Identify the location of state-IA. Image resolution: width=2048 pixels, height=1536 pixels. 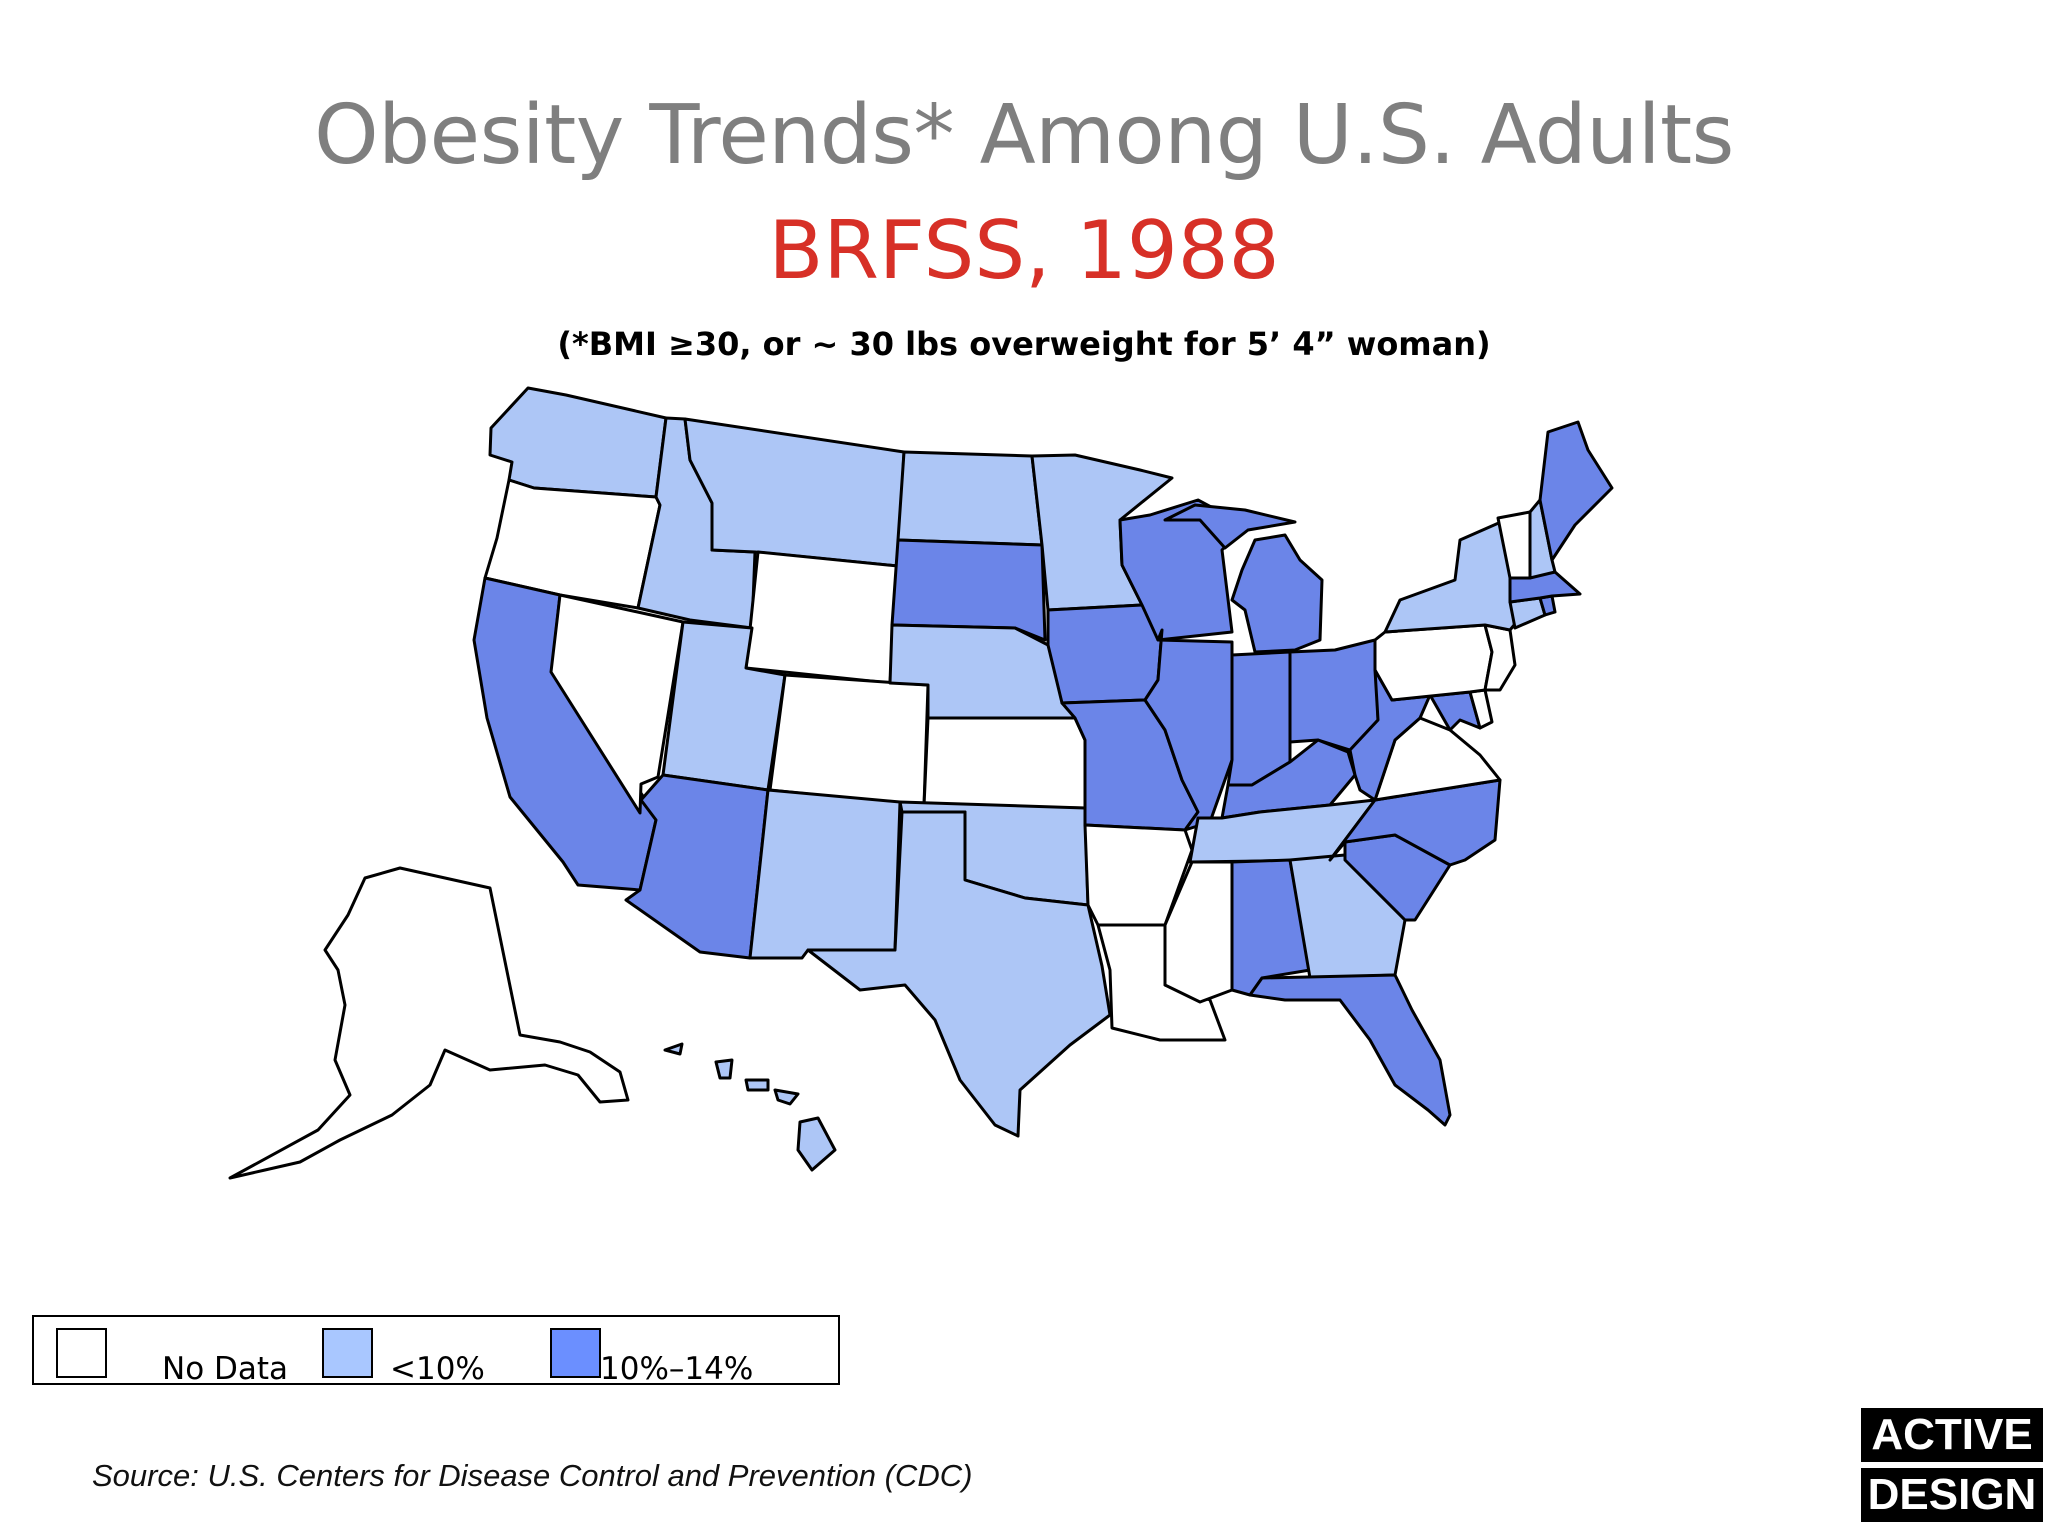
(1105, 654).